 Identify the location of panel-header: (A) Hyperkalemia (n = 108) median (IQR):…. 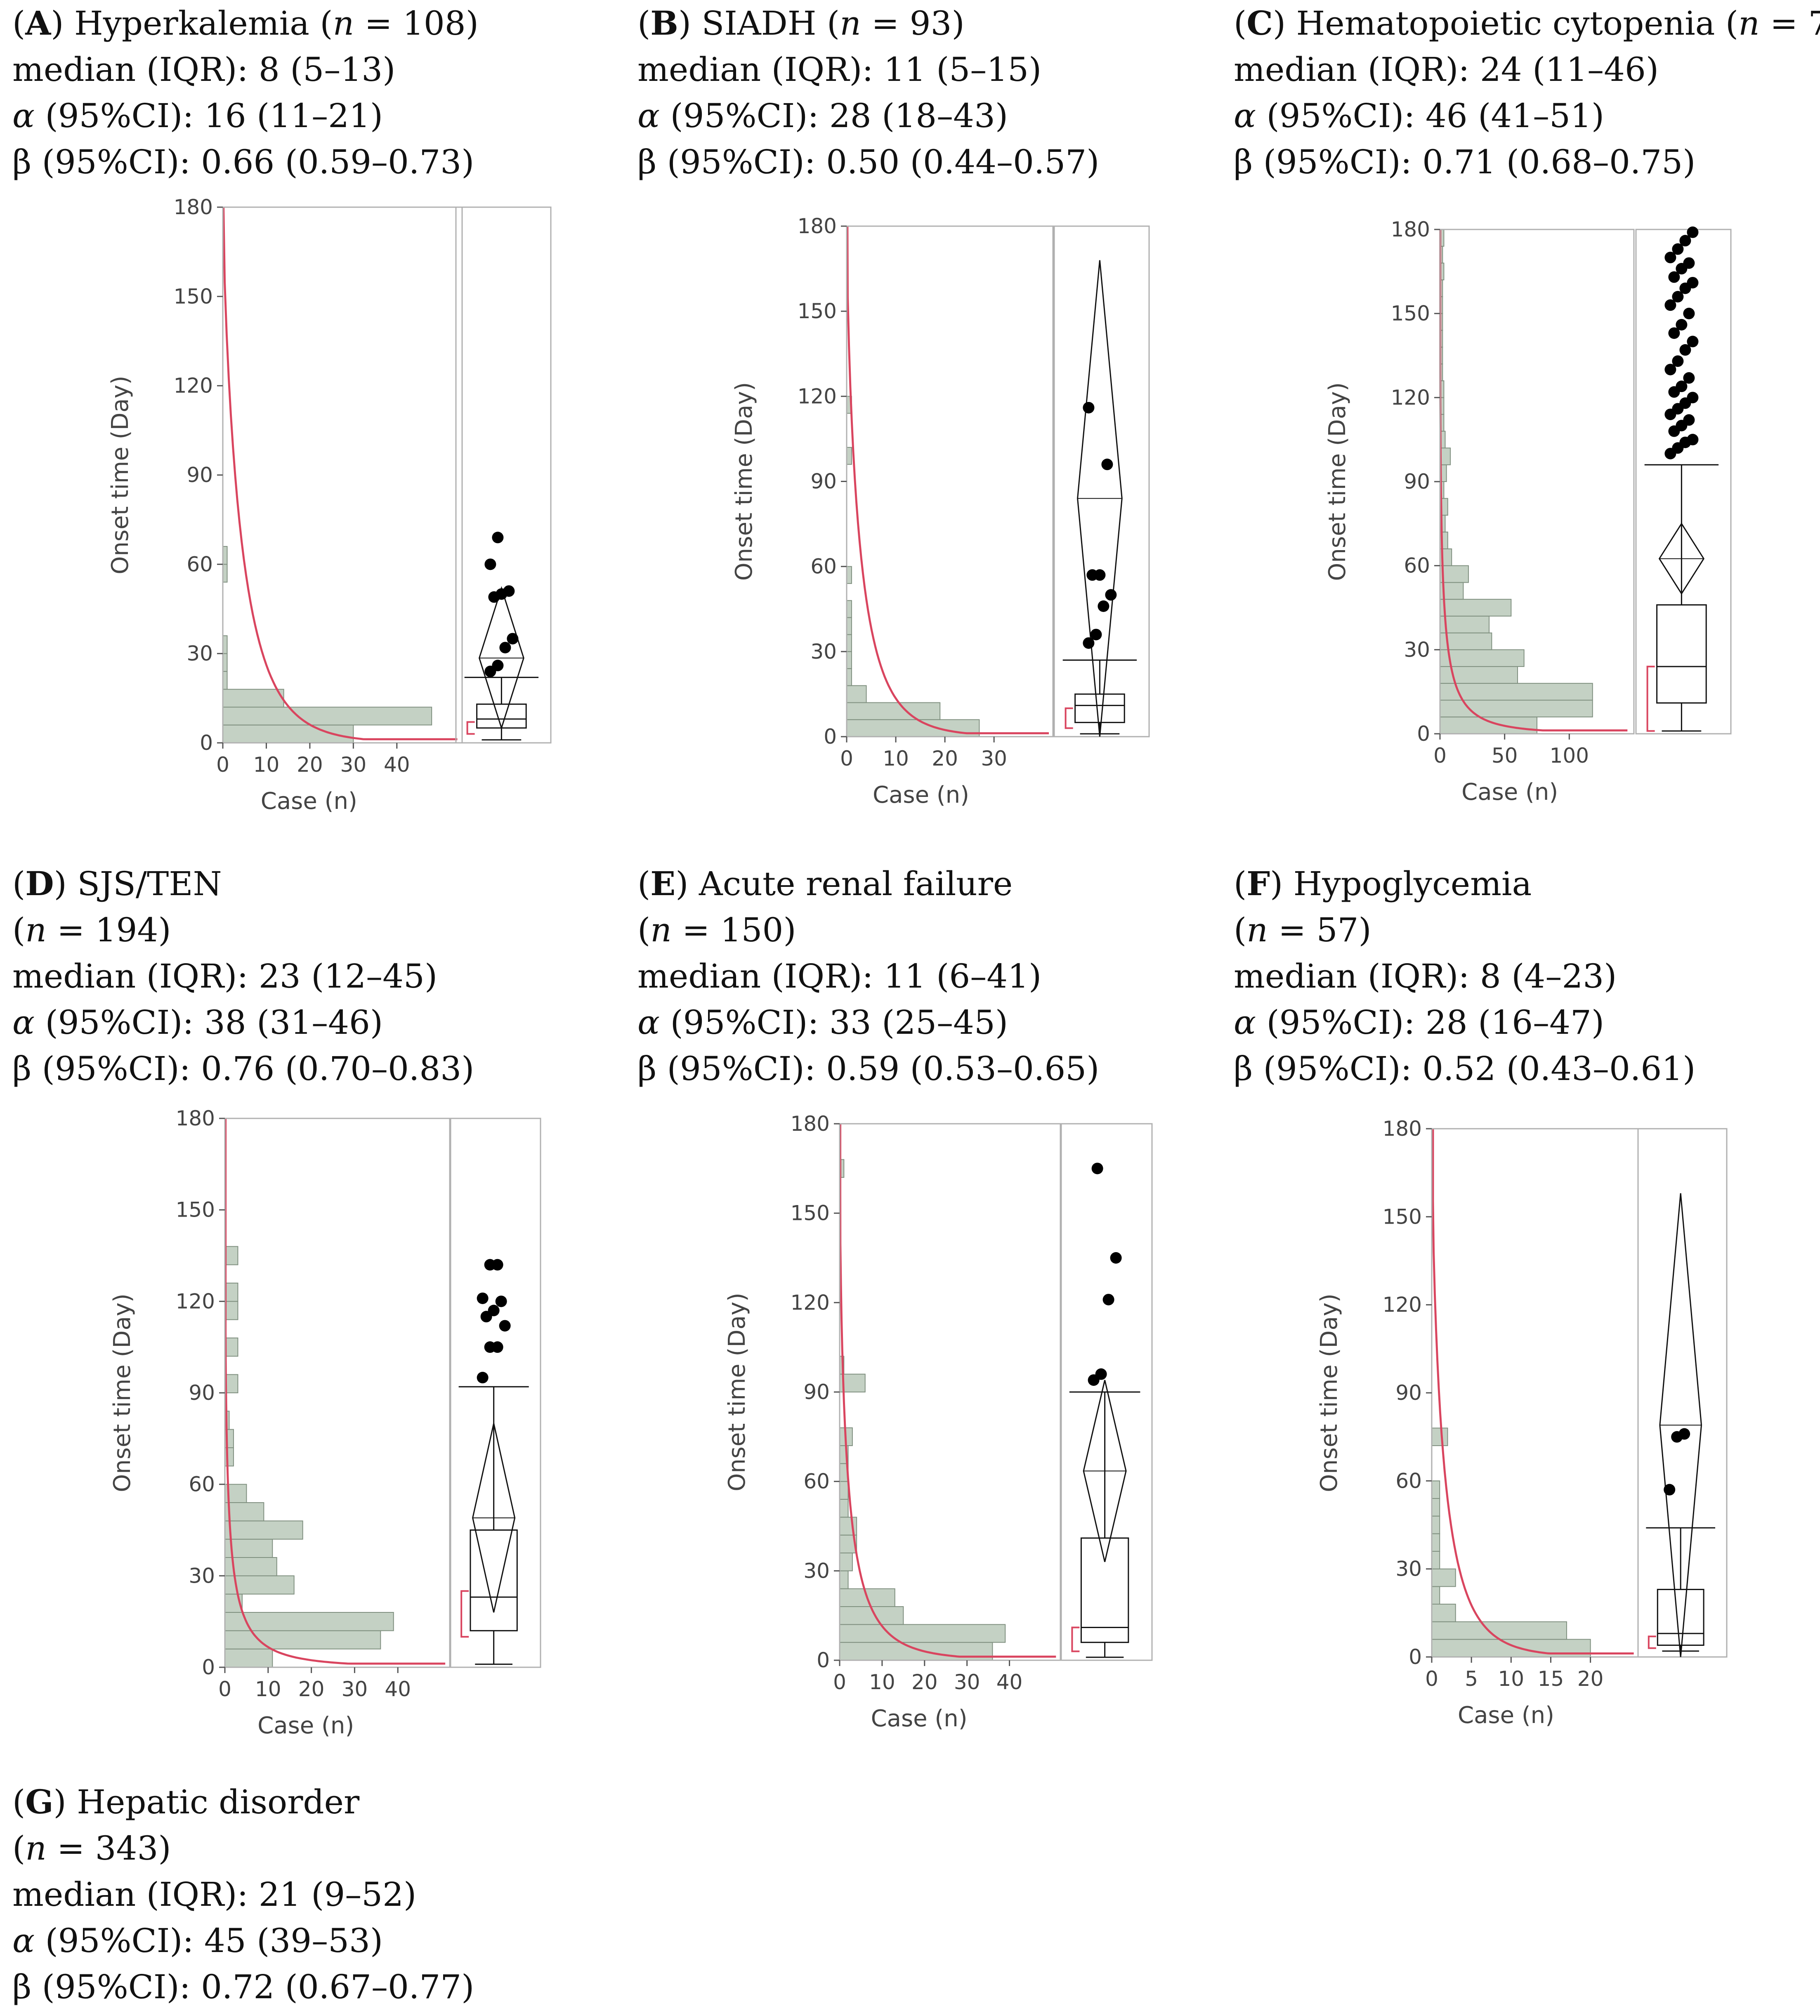
(245, 92).